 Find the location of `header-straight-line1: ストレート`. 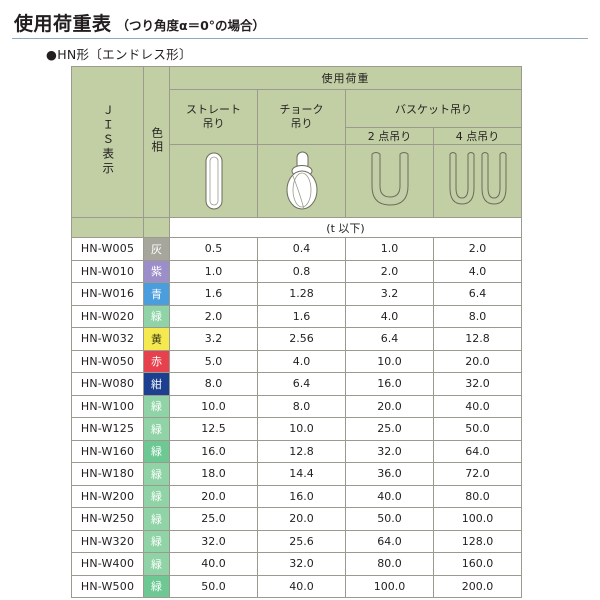

header-straight-line1: ストレート is located at coordinates (213, 109).